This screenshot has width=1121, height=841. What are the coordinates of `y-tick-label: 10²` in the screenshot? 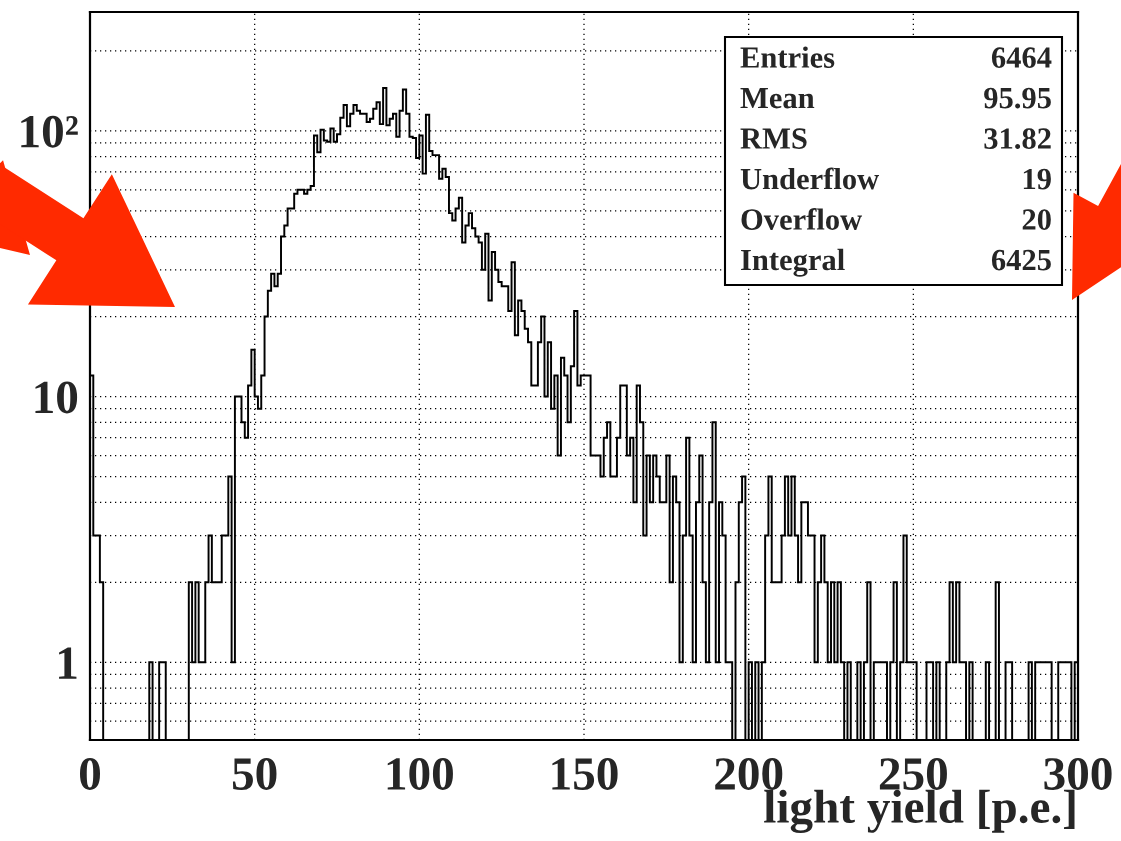 It's located at (49, 131).